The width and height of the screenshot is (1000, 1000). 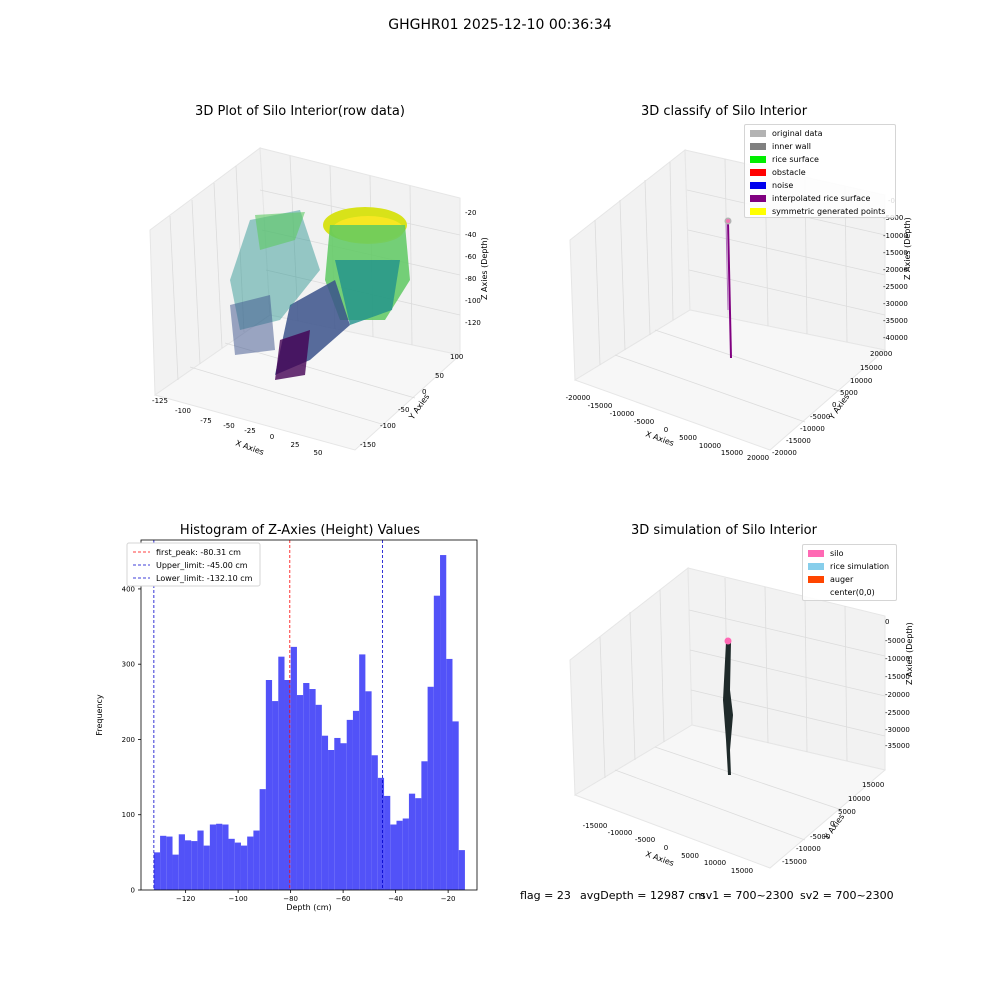 I want to click on simulation-legend: silo rice simulation auger center(0,0), so click(x=849, y=572).